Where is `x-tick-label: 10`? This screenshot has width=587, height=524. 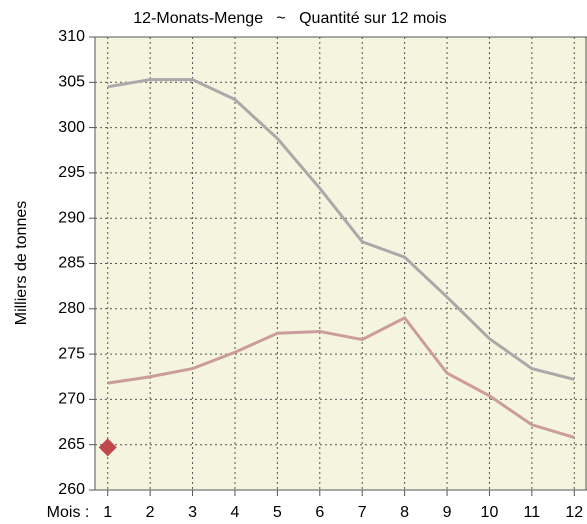
x-tick-label: 10 is located at coordinates (490, 512).